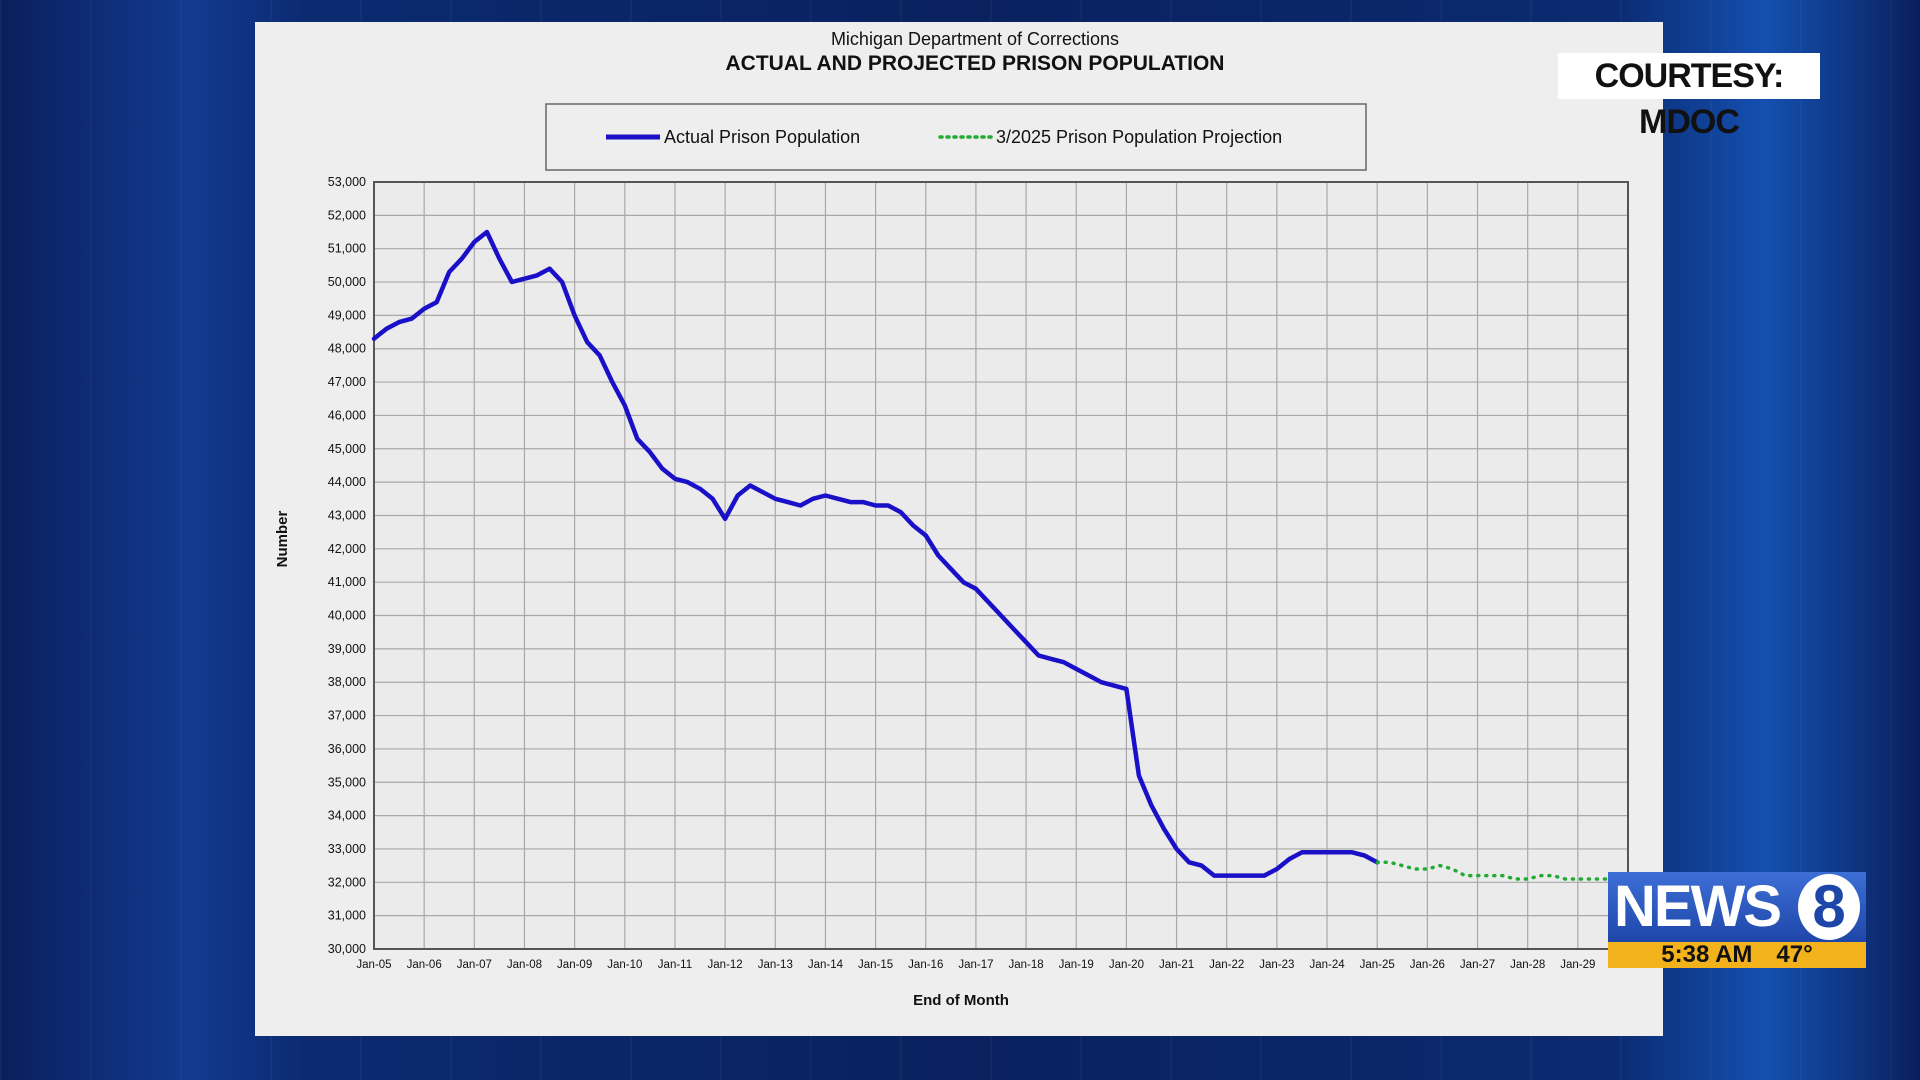 This screenshot has height=1080, width=1920. What do you see at coordinates (775, 965) in the screenshot?
I see `x-tick-label: Jan-13` at bounding box center [775, 965].